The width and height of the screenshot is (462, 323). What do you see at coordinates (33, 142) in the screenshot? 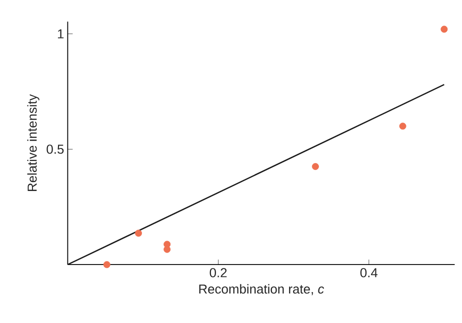
I see `y-axis-title: Relative intensity` at bounding box center [33, 142].